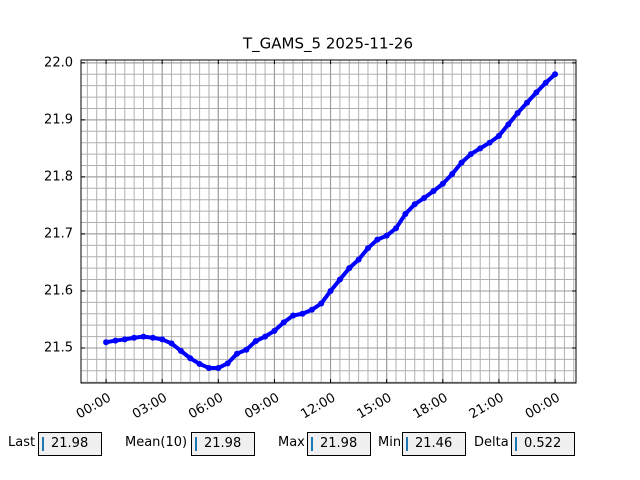 Image resolution: width=640 pixels, height=480 pixels. What do you see at coordinates (58, 119) in the screenshot?
I see `y-tick-label: 21.9` at bounding box center [58, 119].